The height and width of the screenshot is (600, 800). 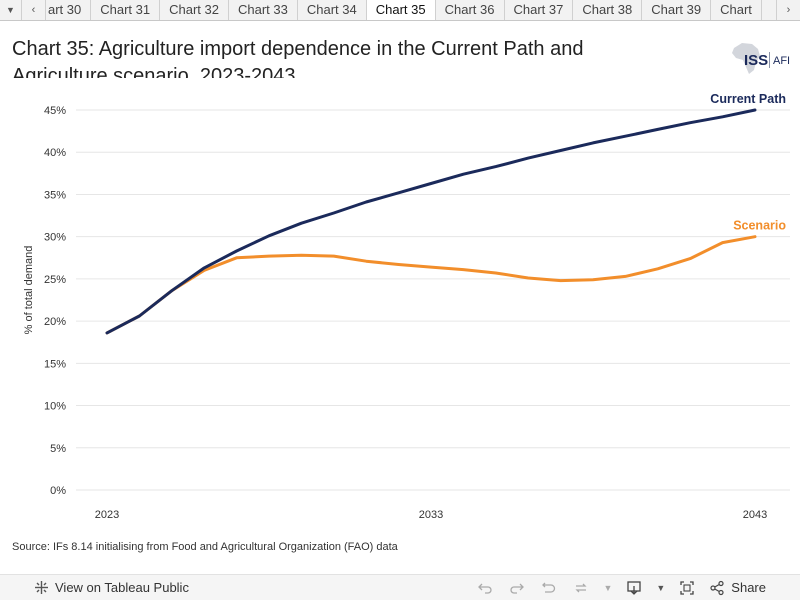 I want to click on refresh-button, so click(x=581, y=588).